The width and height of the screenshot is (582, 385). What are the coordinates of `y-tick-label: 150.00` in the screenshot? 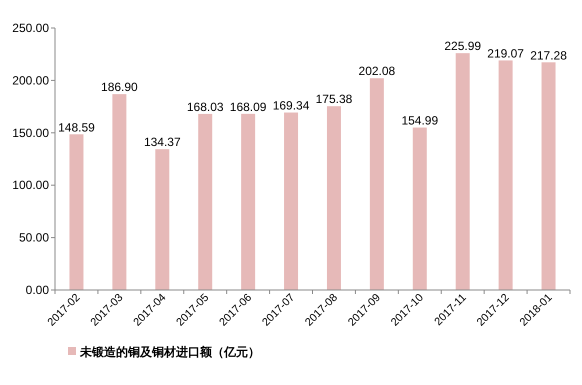 It's located at (31, 133).